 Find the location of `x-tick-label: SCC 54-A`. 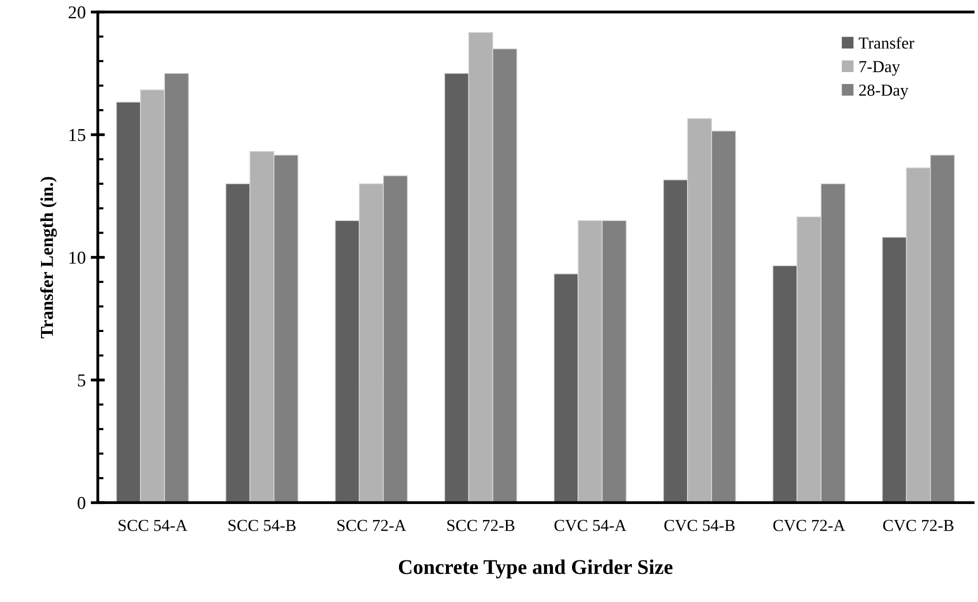

x-tick-label: SCC 54-A is located at coordinates (153, 526).